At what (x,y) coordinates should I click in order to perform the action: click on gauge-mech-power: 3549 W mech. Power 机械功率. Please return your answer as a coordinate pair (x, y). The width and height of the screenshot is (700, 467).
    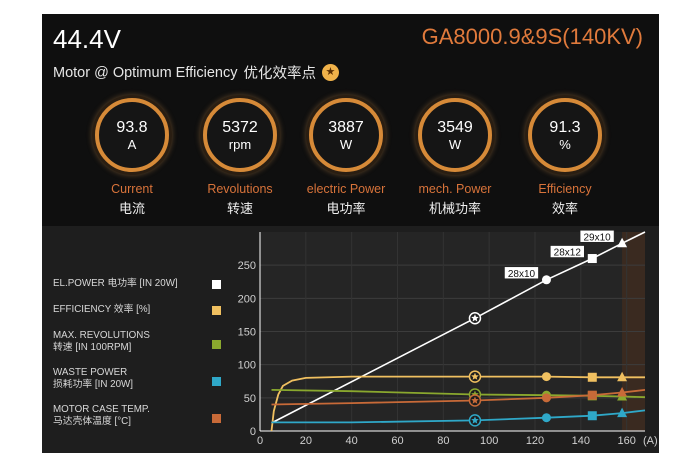
    Looking at the image, I should click on (455, 157).